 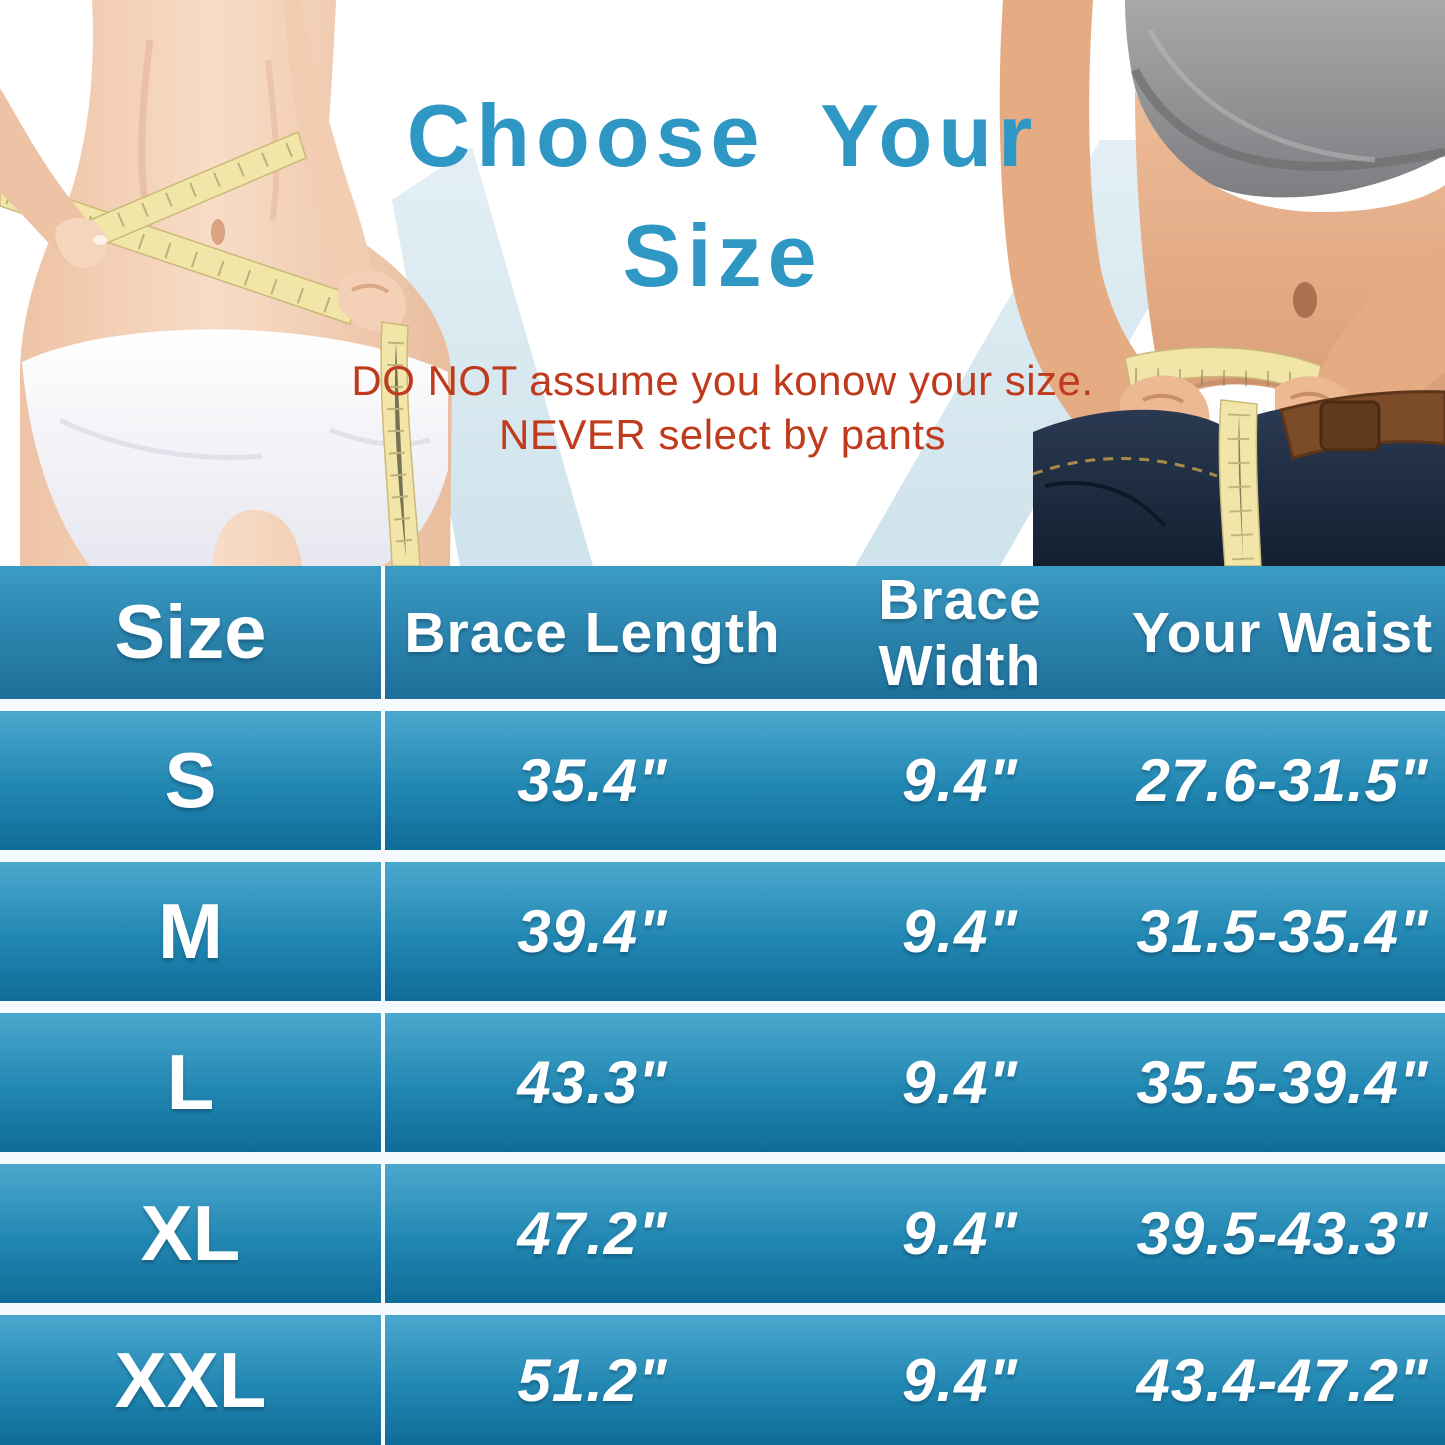 What do you see at coordinates (1282, 931) in the screenshot?
I see `cell-your-waist: 31.5-35.4"` at bounding box center [1282, 931].